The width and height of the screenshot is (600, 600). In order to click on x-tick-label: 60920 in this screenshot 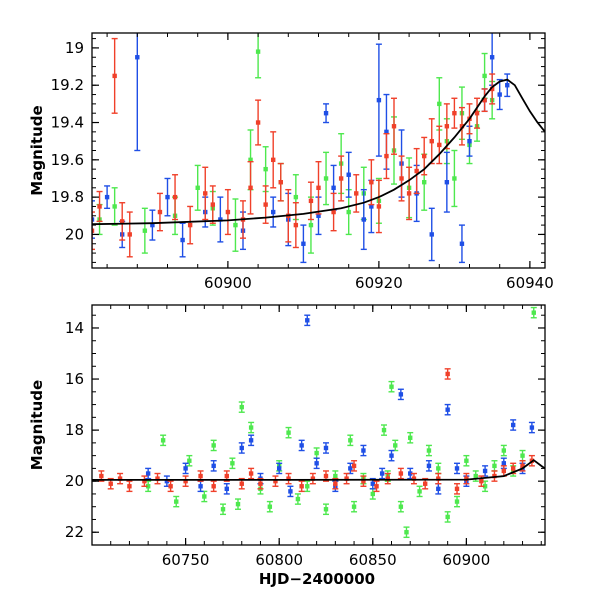, I will do `click(379, 283)`.